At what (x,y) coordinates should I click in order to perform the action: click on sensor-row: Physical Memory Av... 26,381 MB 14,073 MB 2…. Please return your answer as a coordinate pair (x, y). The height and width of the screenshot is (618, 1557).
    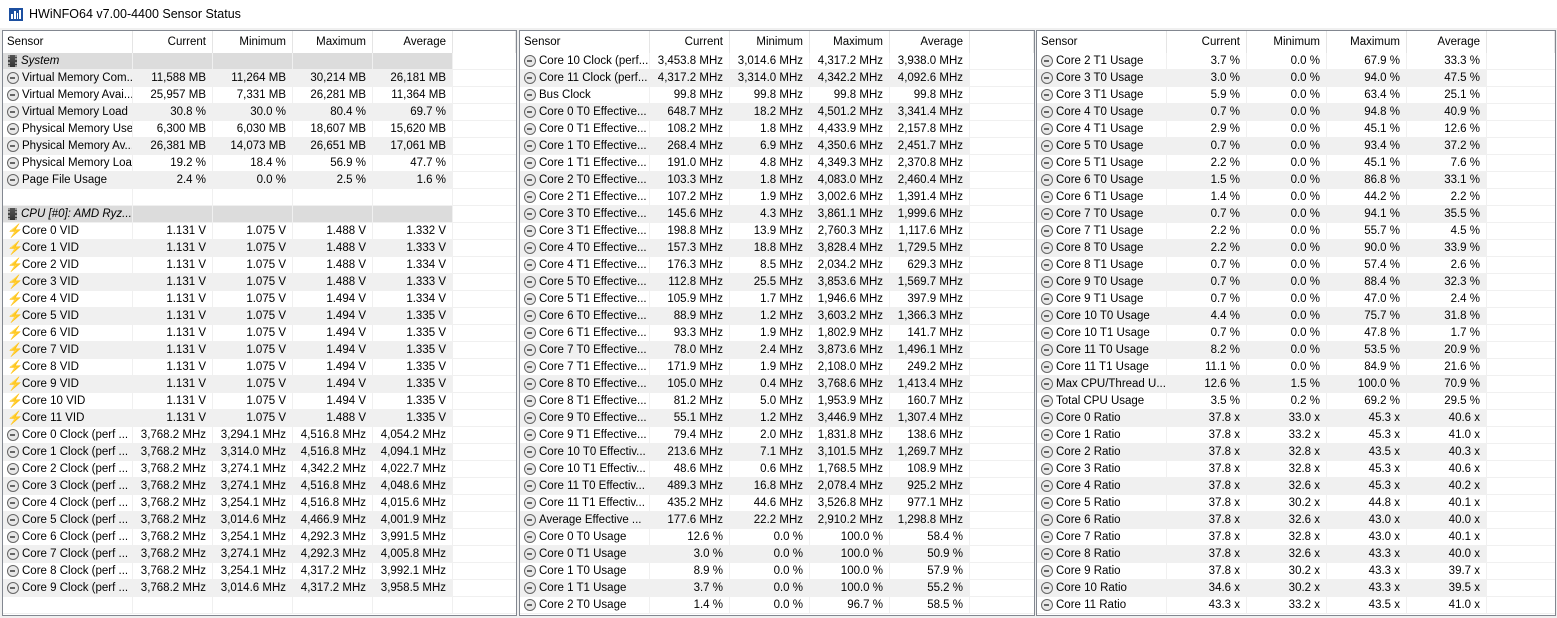
    Looking at the image, I should click on (259, 146).